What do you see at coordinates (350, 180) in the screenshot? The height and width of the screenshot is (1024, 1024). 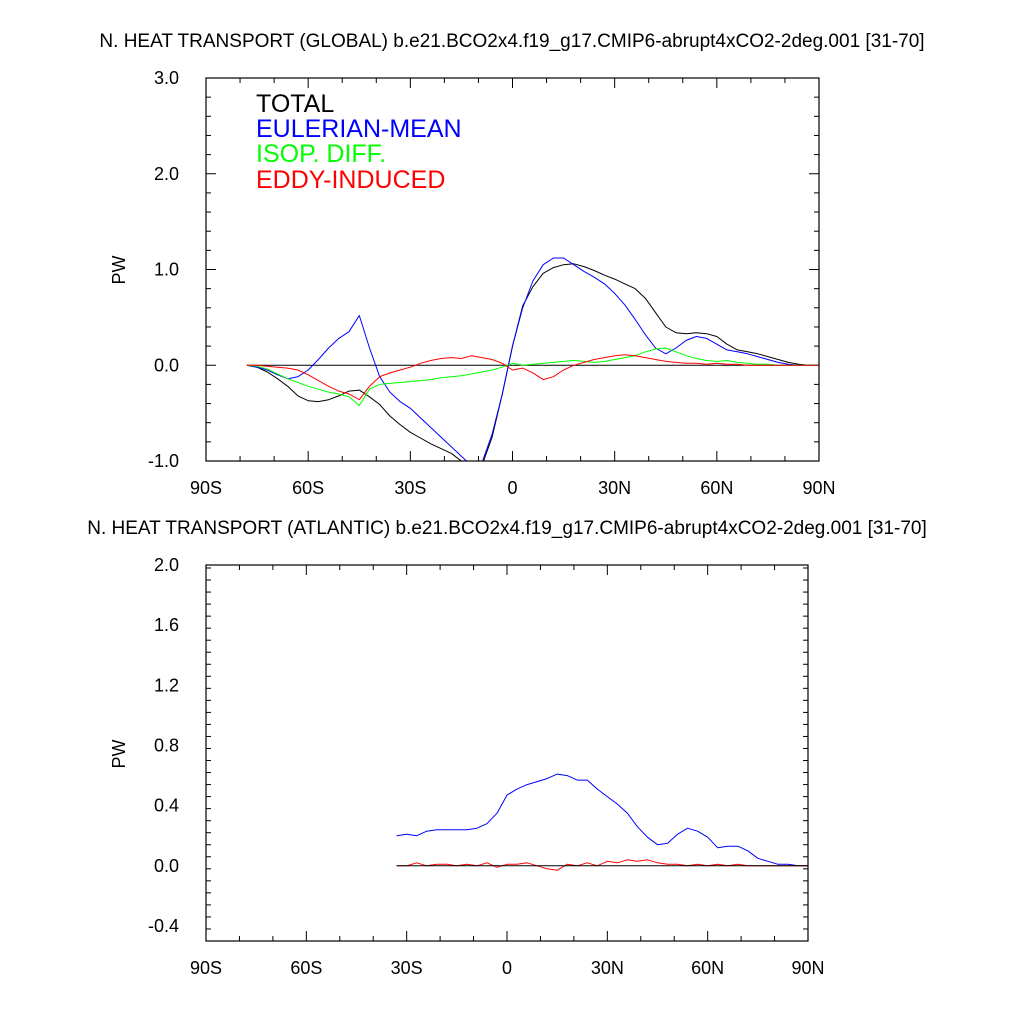 I see `legend-eddy-induced: EDDY-INDUCED` at bounding box center [350, 180].